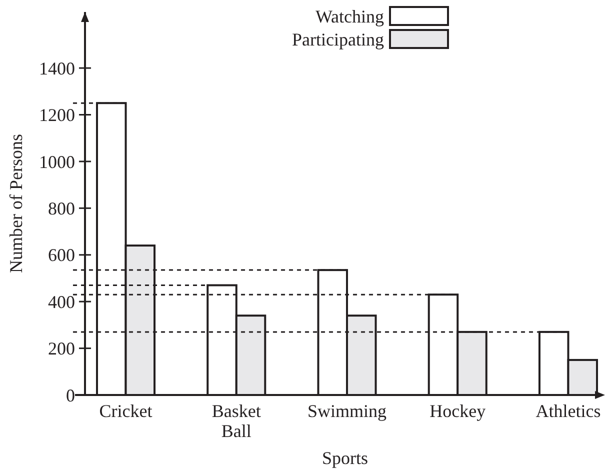 The height and width of the screenshot is (470, 612). Describe the element at coordinates (57, 115) in the screenshot. I see `y-tick-label: 1200` at that location.